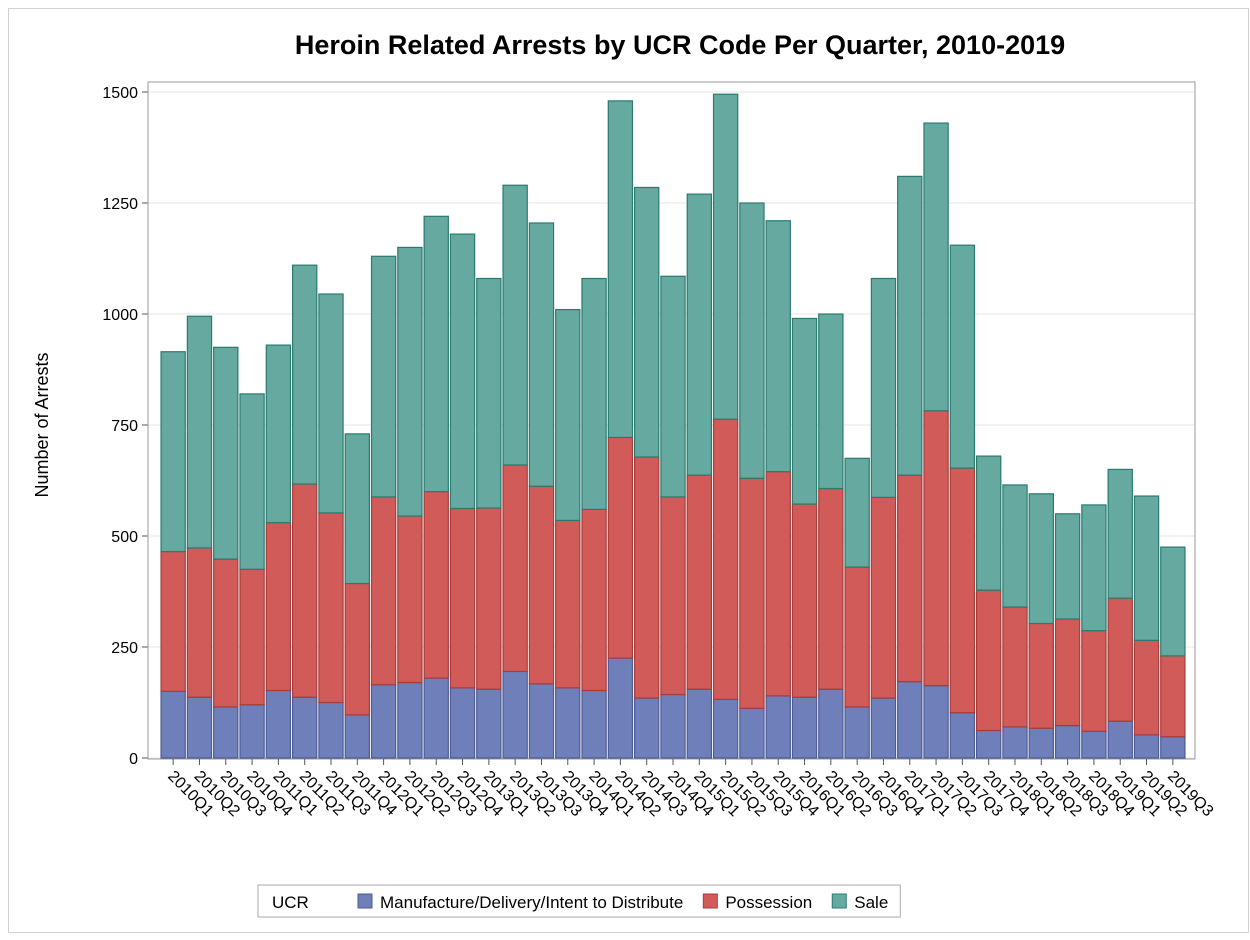  What do you see at coordinates (124, 648) in the screenshot?
I see `y-tick-label: 250` at bounding box center [124, 648].